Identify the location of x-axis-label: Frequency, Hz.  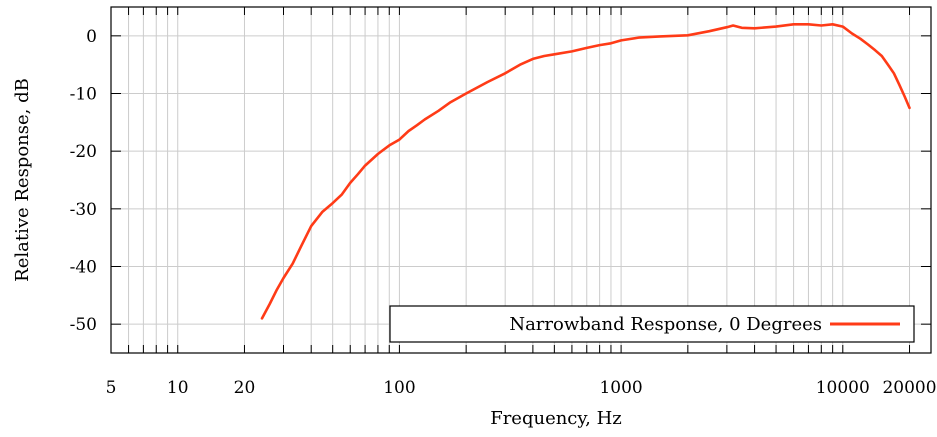
(556, 418).